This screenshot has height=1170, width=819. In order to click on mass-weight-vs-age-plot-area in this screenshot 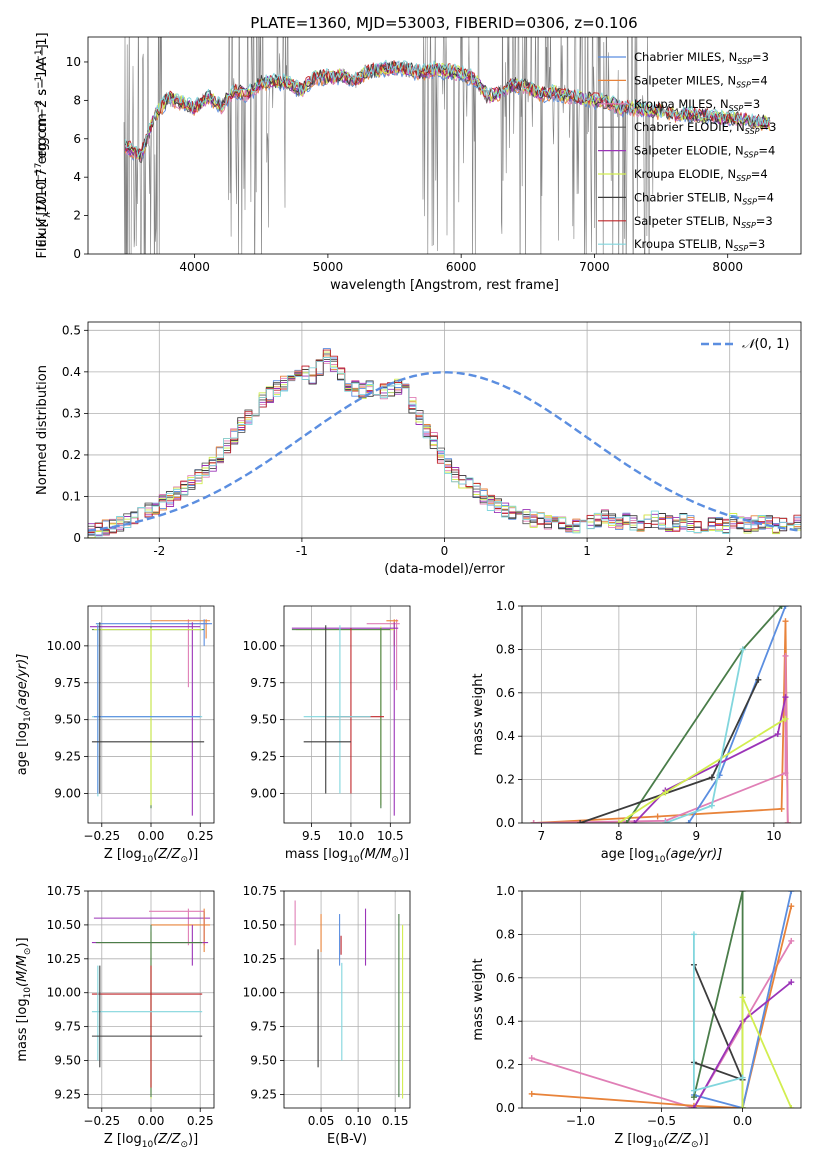, I will do `click(660, 714)`.